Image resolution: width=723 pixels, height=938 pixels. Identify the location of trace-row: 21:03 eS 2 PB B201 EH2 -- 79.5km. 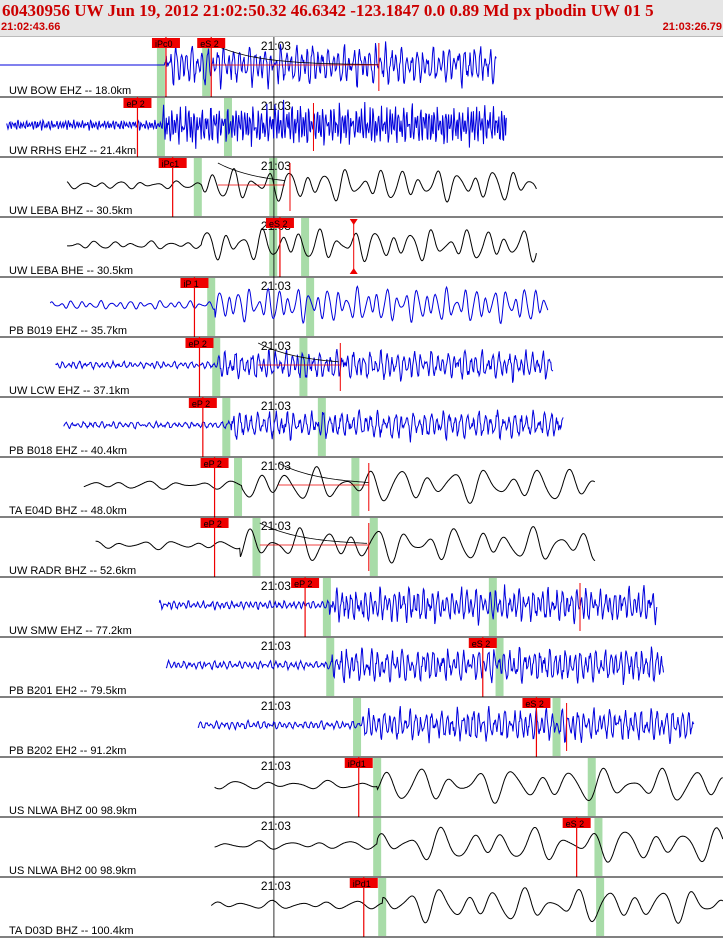
(361, 667).